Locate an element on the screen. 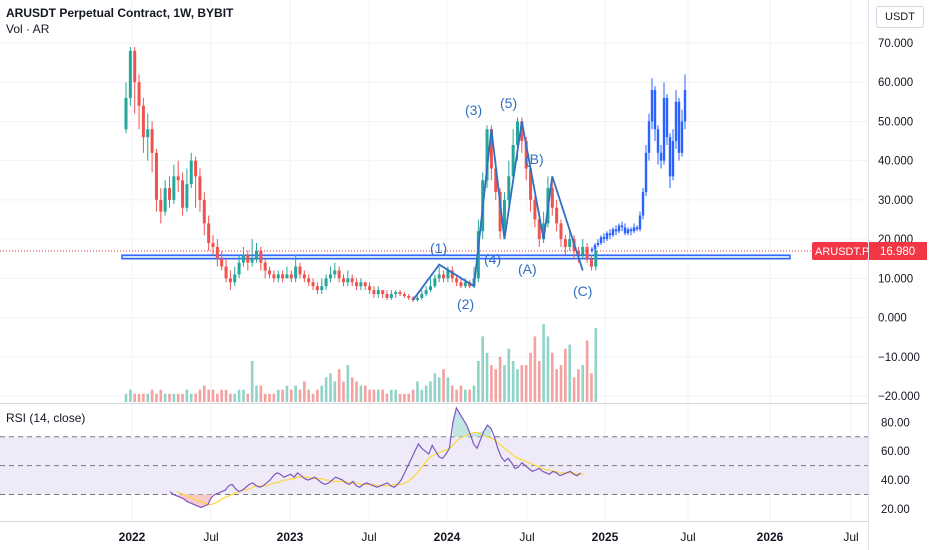  wave-label: (B) is located at coordinates (534, 159).